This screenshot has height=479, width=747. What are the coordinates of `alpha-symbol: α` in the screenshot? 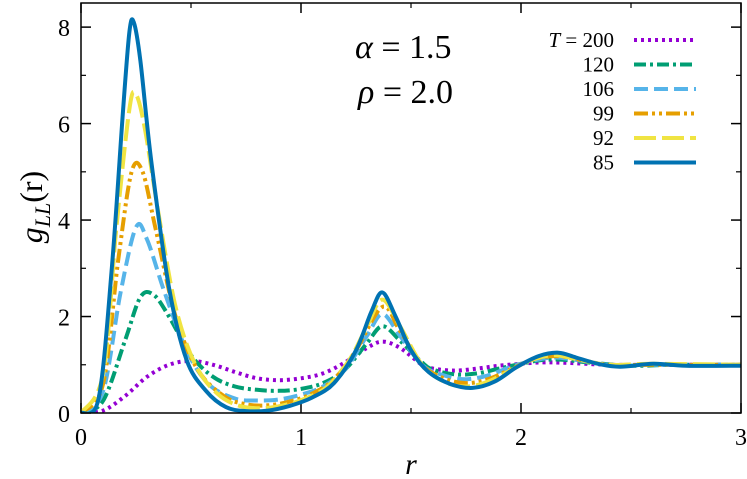 It's located at (364, 47).